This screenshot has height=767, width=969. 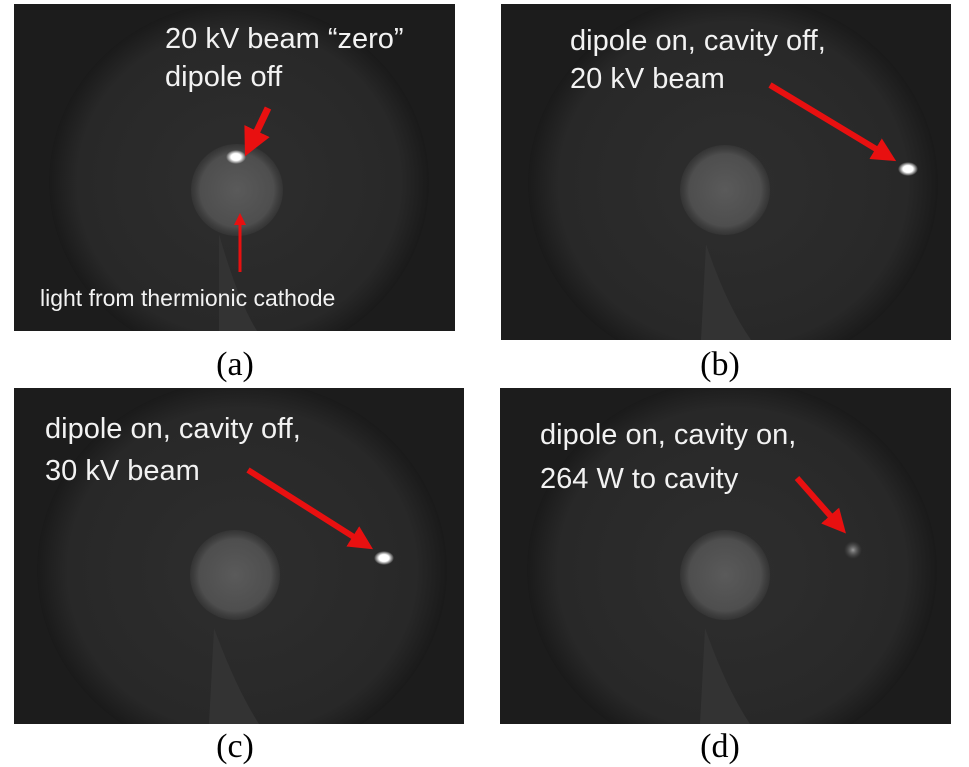 I want to click on annotation: dipole off, so click(x=224, y=77).